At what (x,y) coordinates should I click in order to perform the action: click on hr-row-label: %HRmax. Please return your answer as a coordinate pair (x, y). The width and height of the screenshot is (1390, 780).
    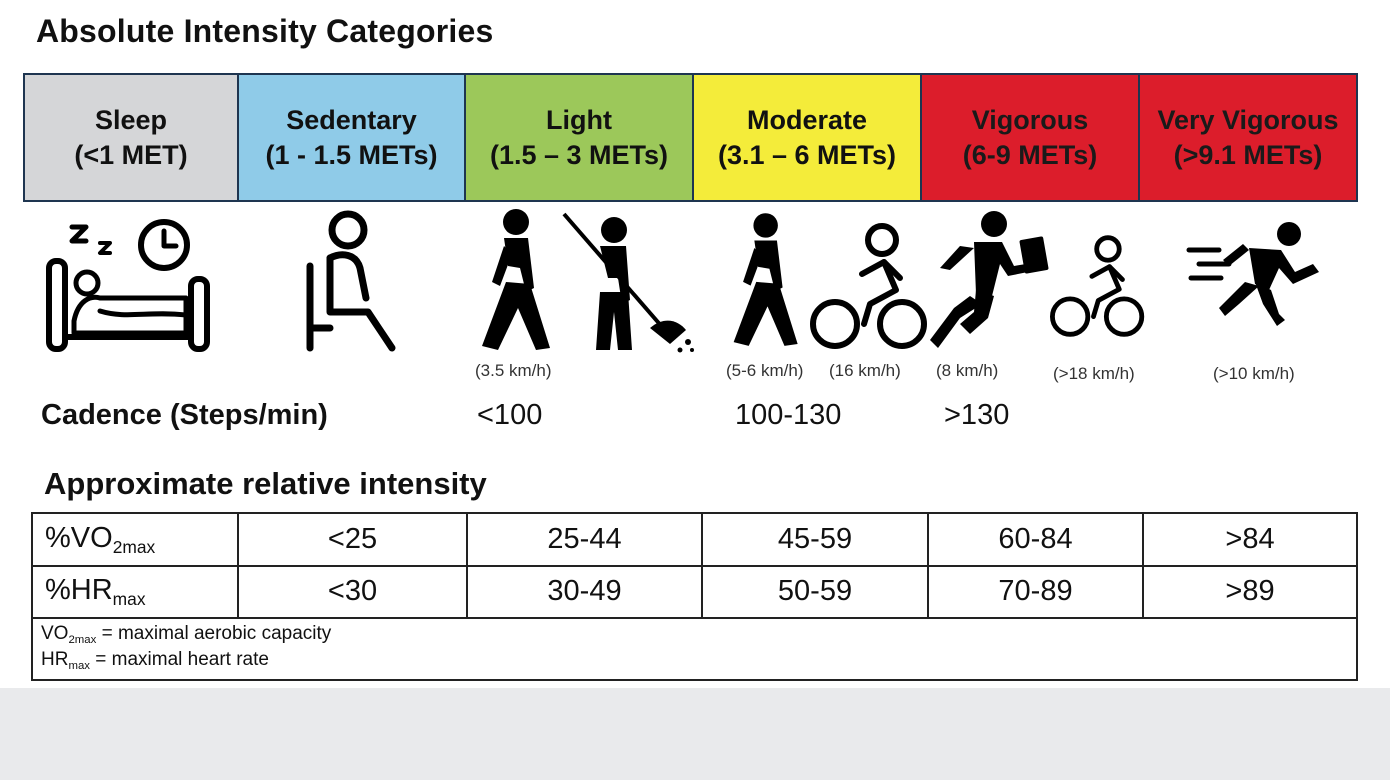
    Looking at the image, I should click on (95, 592).